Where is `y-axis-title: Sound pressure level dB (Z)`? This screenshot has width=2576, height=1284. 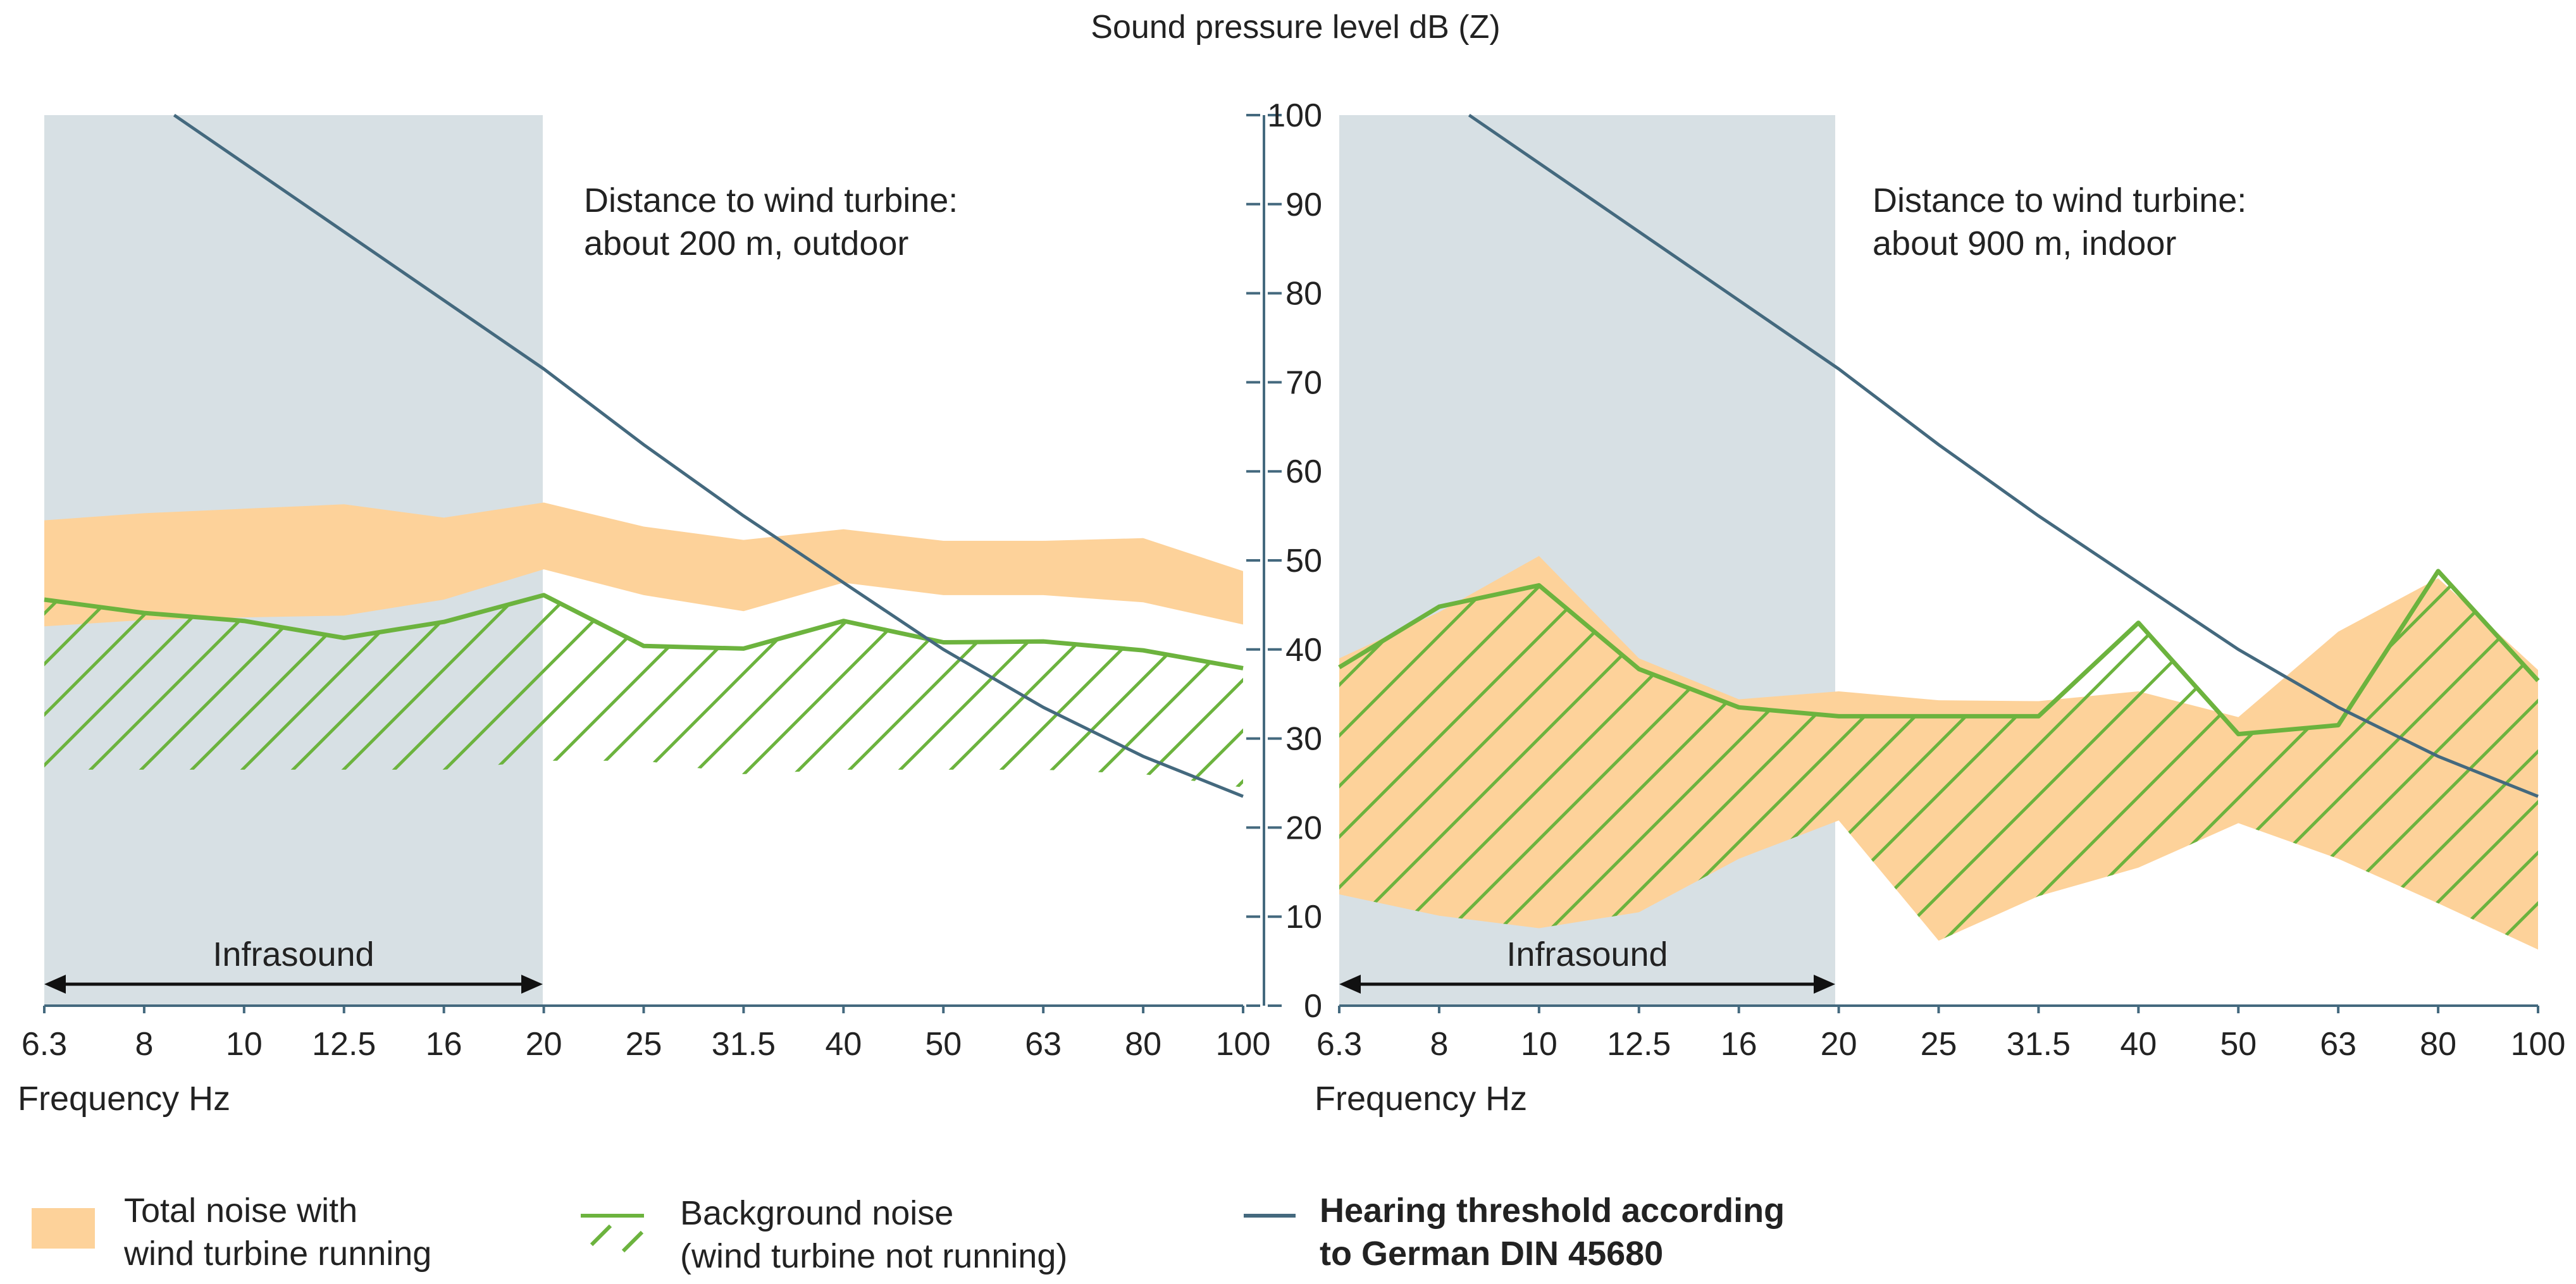 y-axis-title: Sound pressure level dB (Z) is located at coordinates (1295, 27).